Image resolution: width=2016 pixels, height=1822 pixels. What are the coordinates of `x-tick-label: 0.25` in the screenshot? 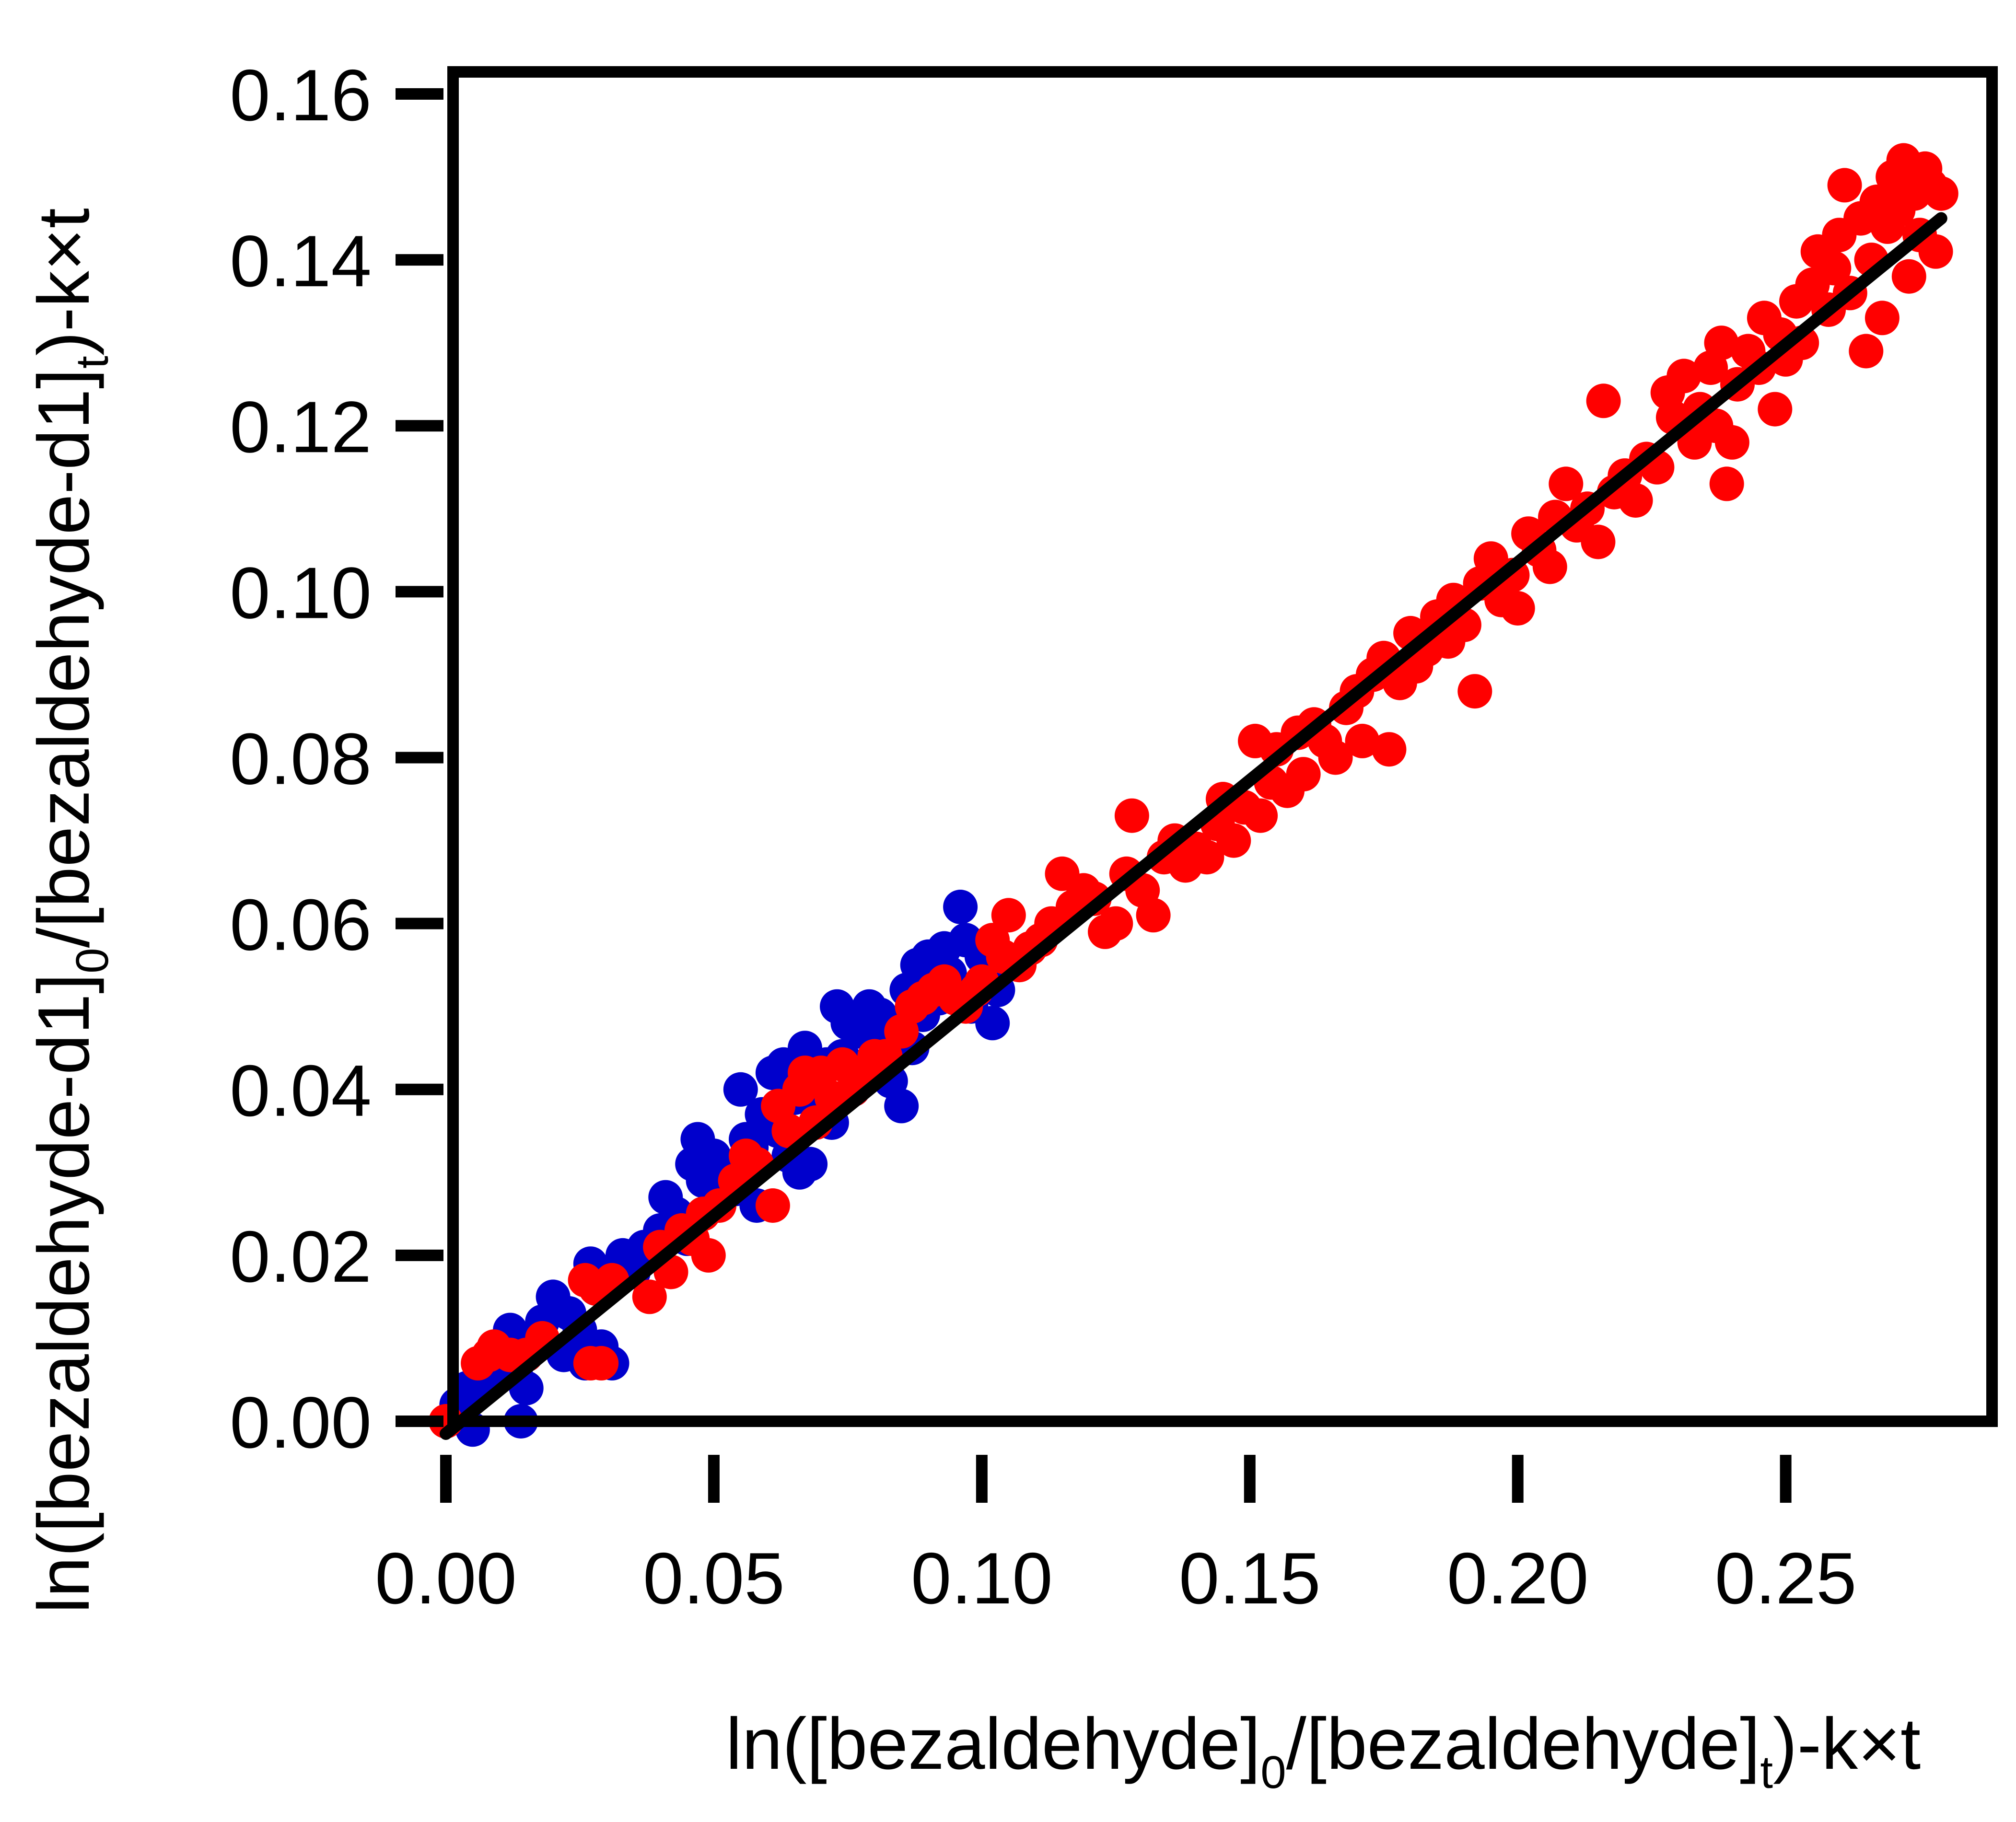 It's located at (1786, 1578).